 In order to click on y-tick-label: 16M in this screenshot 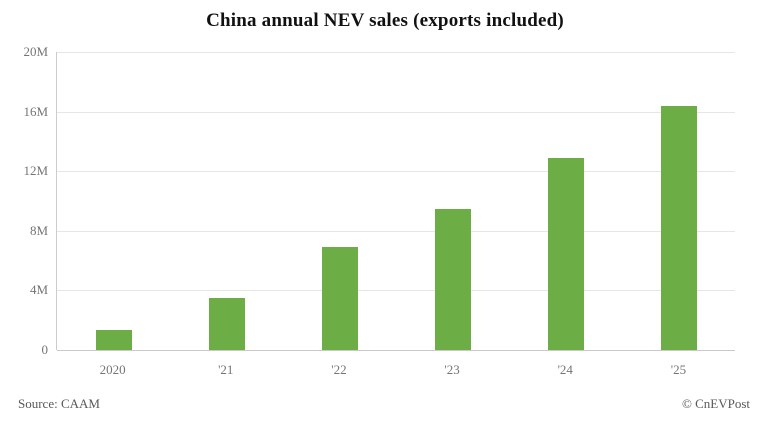, I will do `click(35, 111)`.